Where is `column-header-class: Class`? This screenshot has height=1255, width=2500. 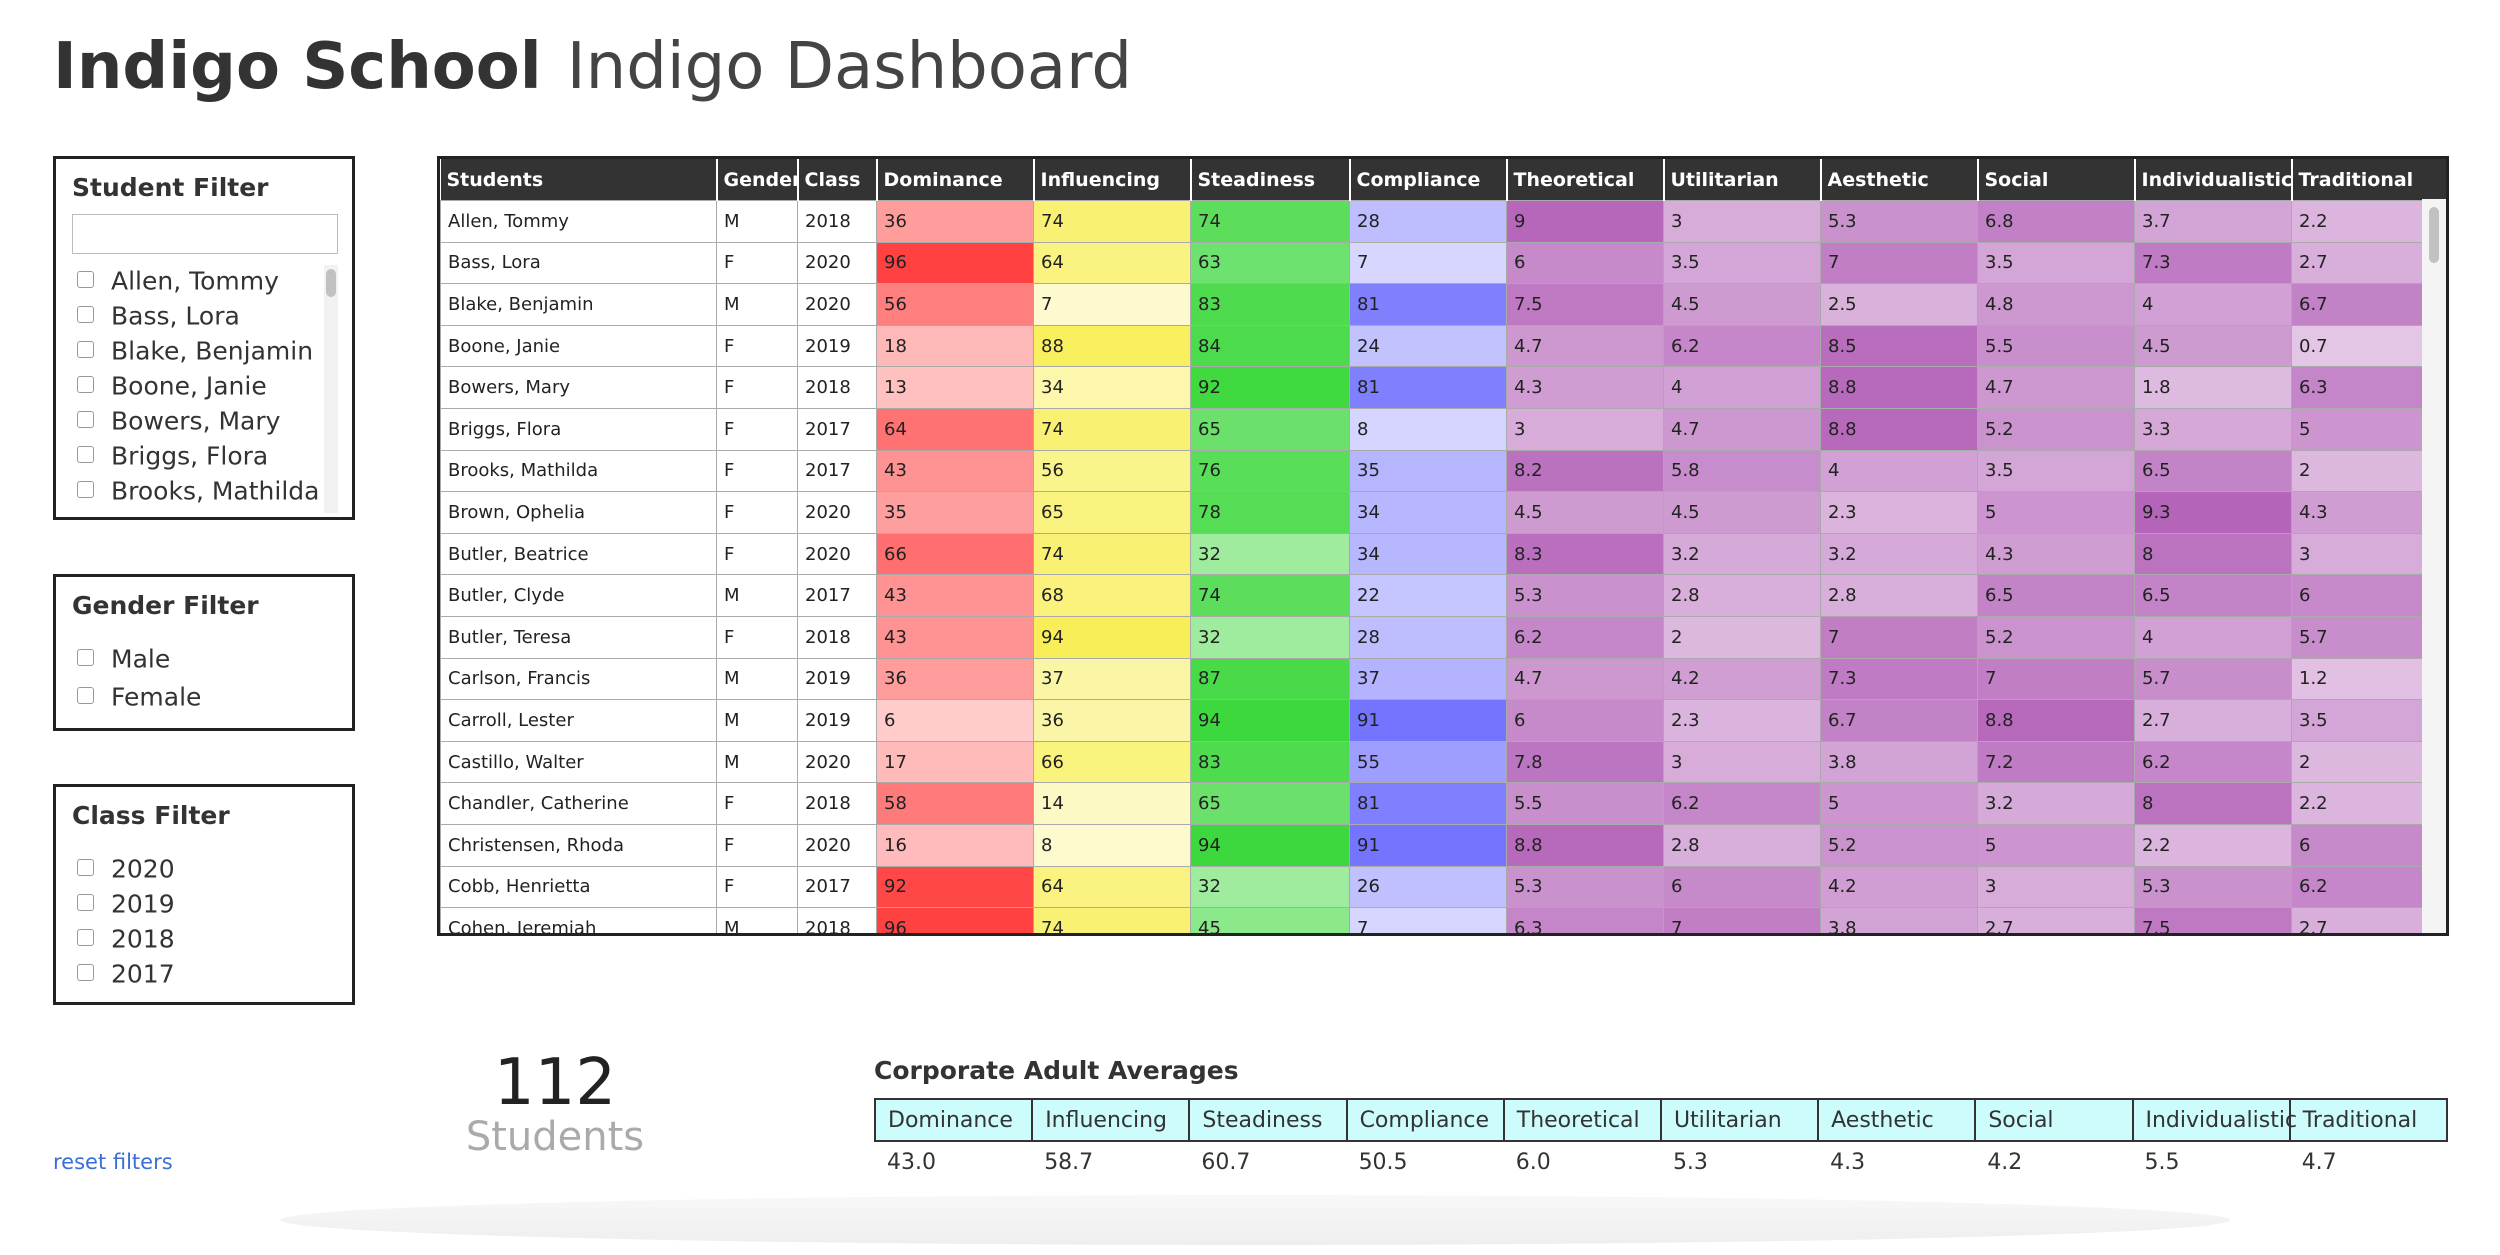
column-header-class: Class is located at coordinates (837, 180).